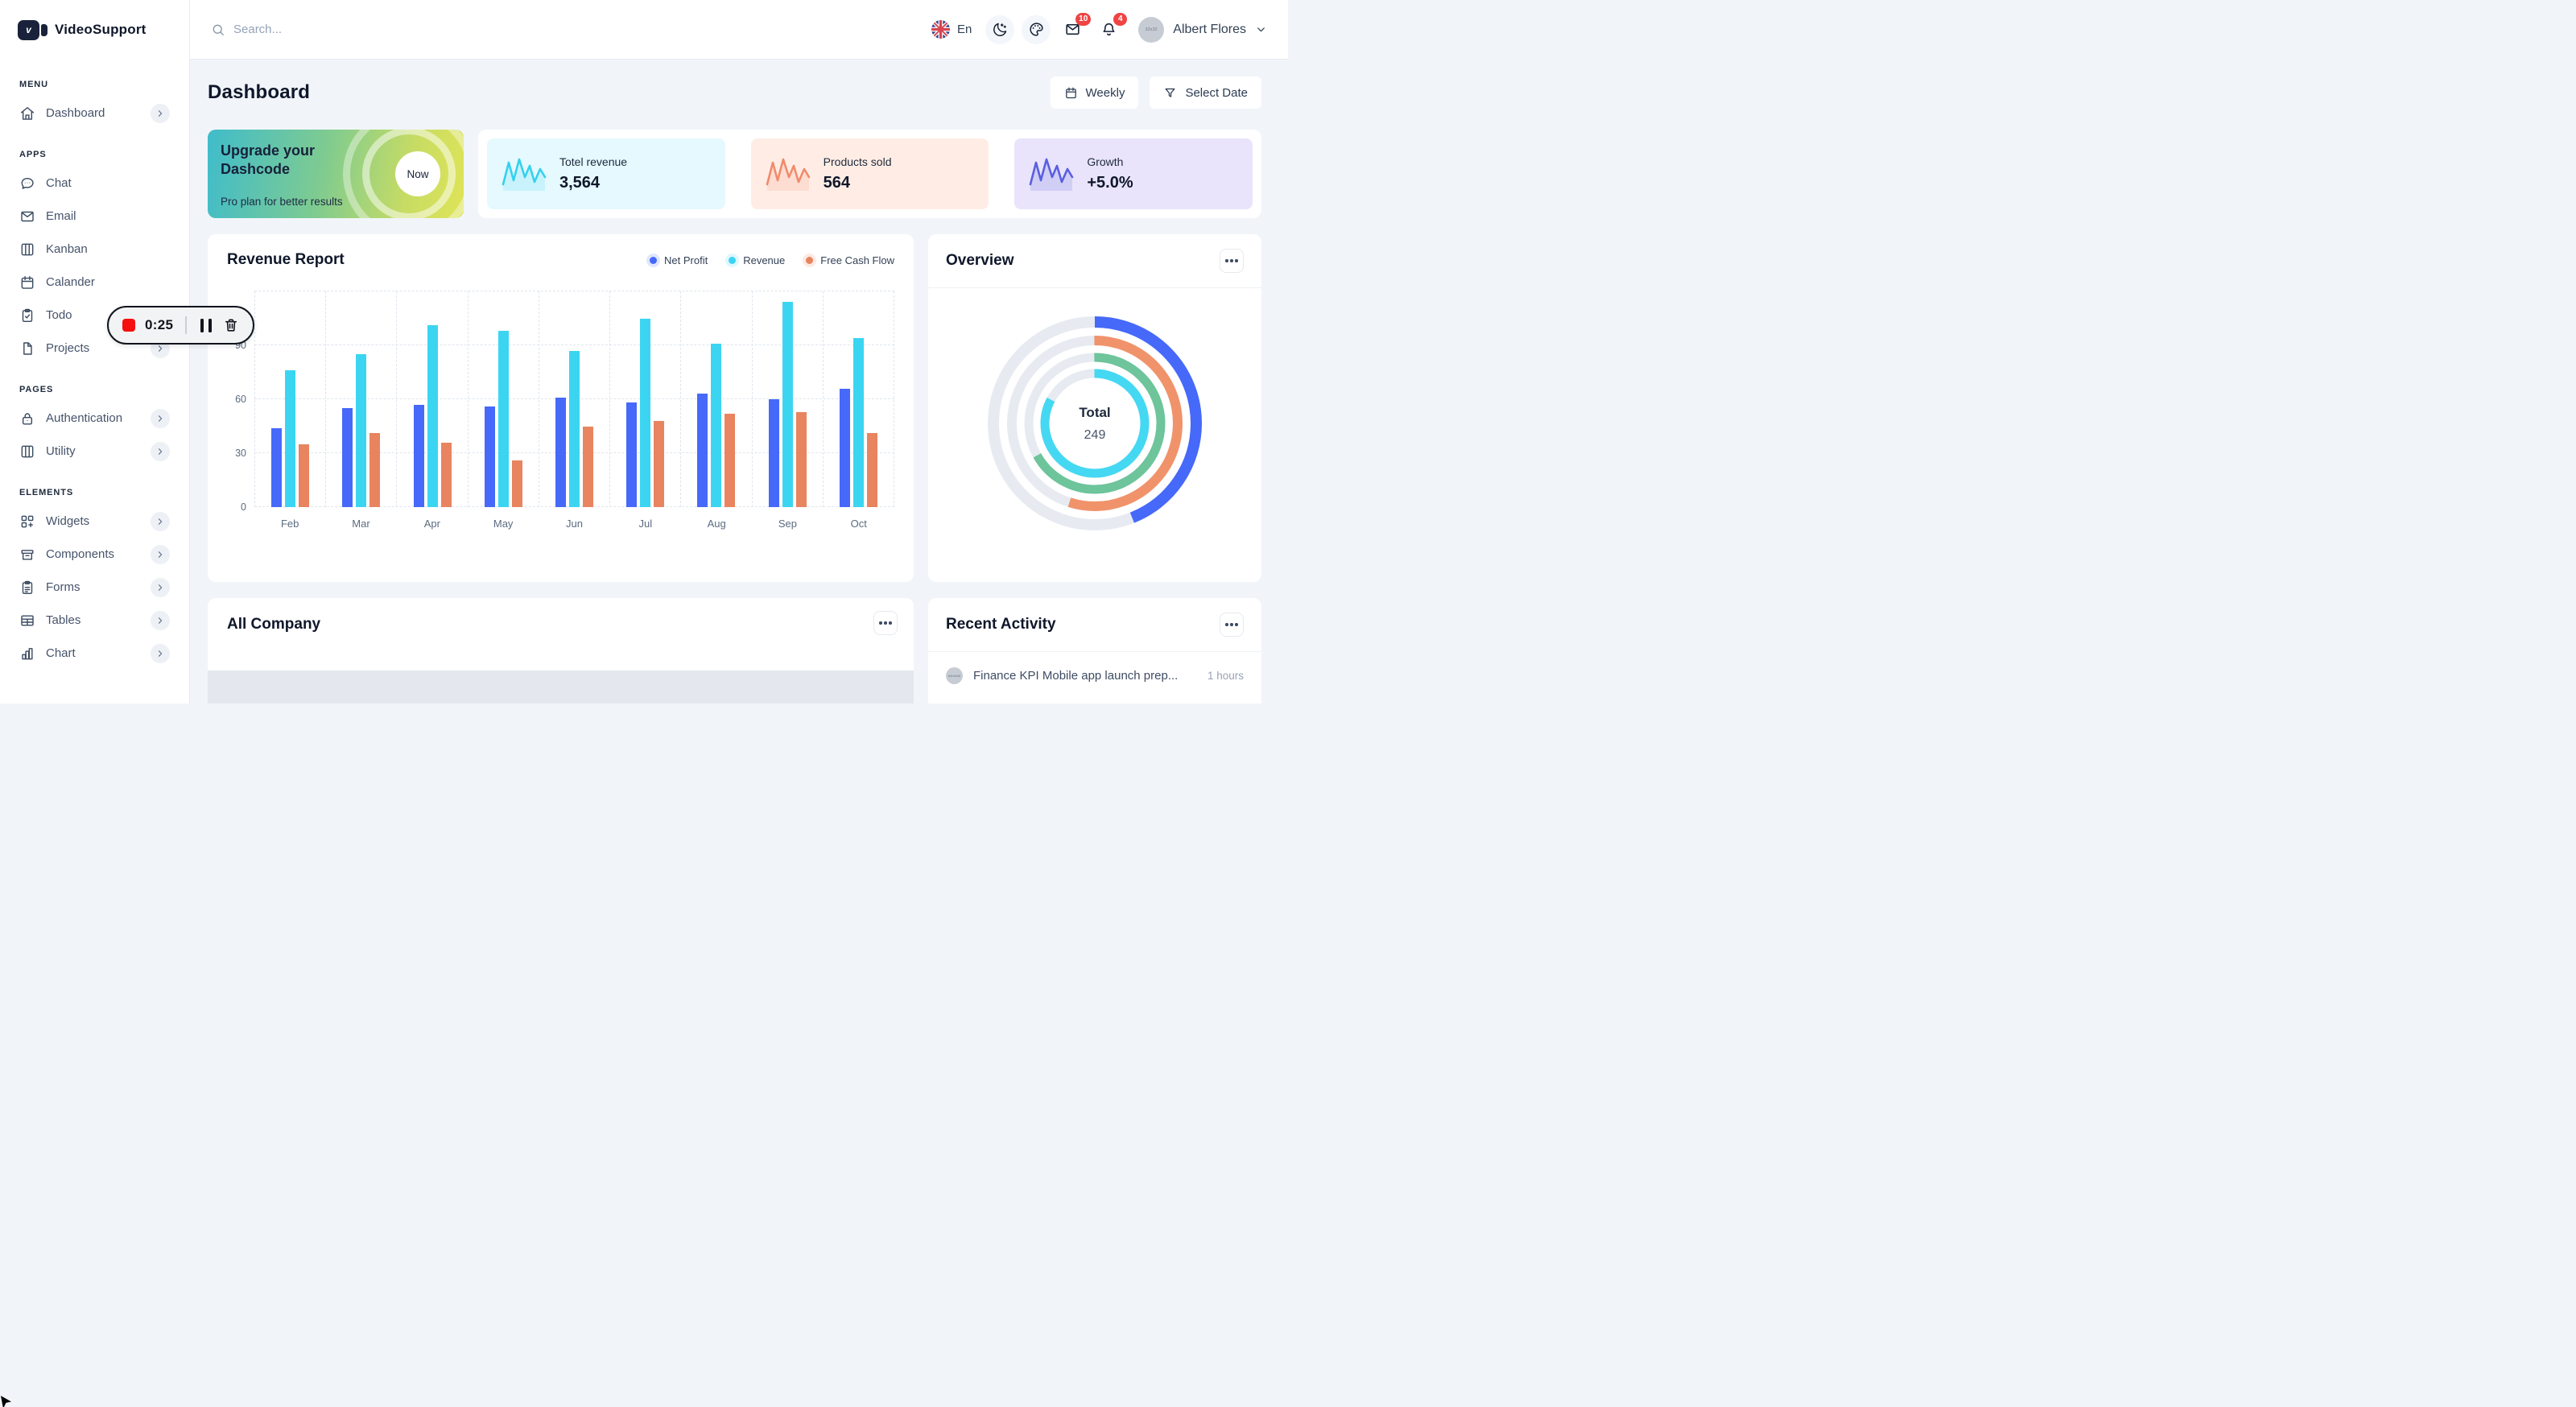 The image size is (2576, 1407). Describe the element at coordinates (940, 29) in the screenshot. I see `uk-flag-icon` at that location.